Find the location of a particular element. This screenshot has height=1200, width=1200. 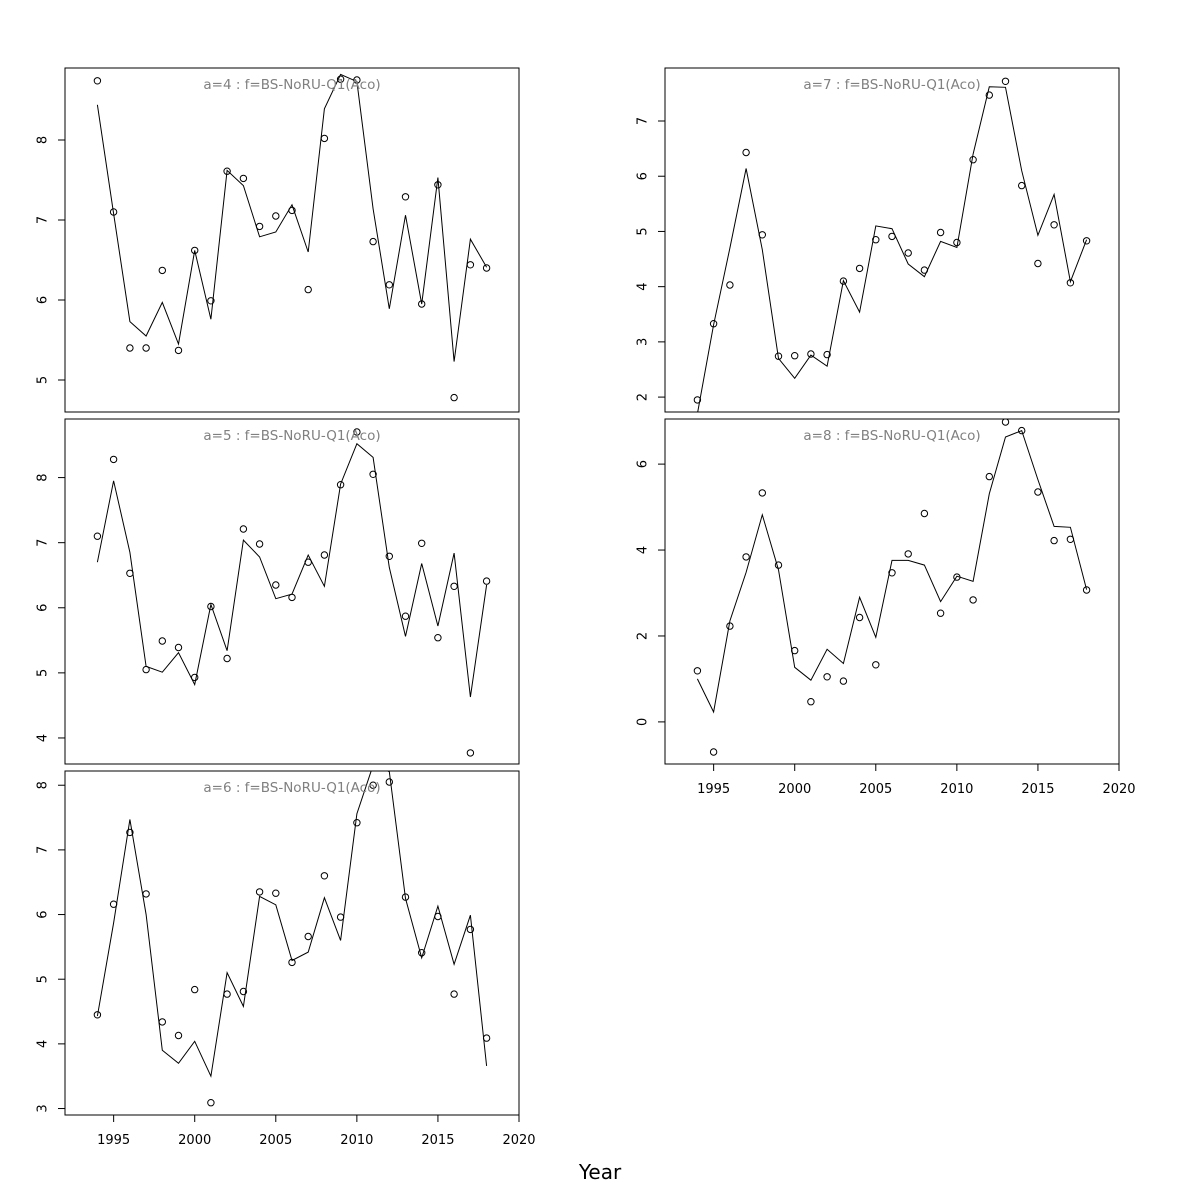

panel-2: 4 5 6 7 8 a=5 : f=BS-NoRU-Q1(Aco) is located at coordinates (278, 591).